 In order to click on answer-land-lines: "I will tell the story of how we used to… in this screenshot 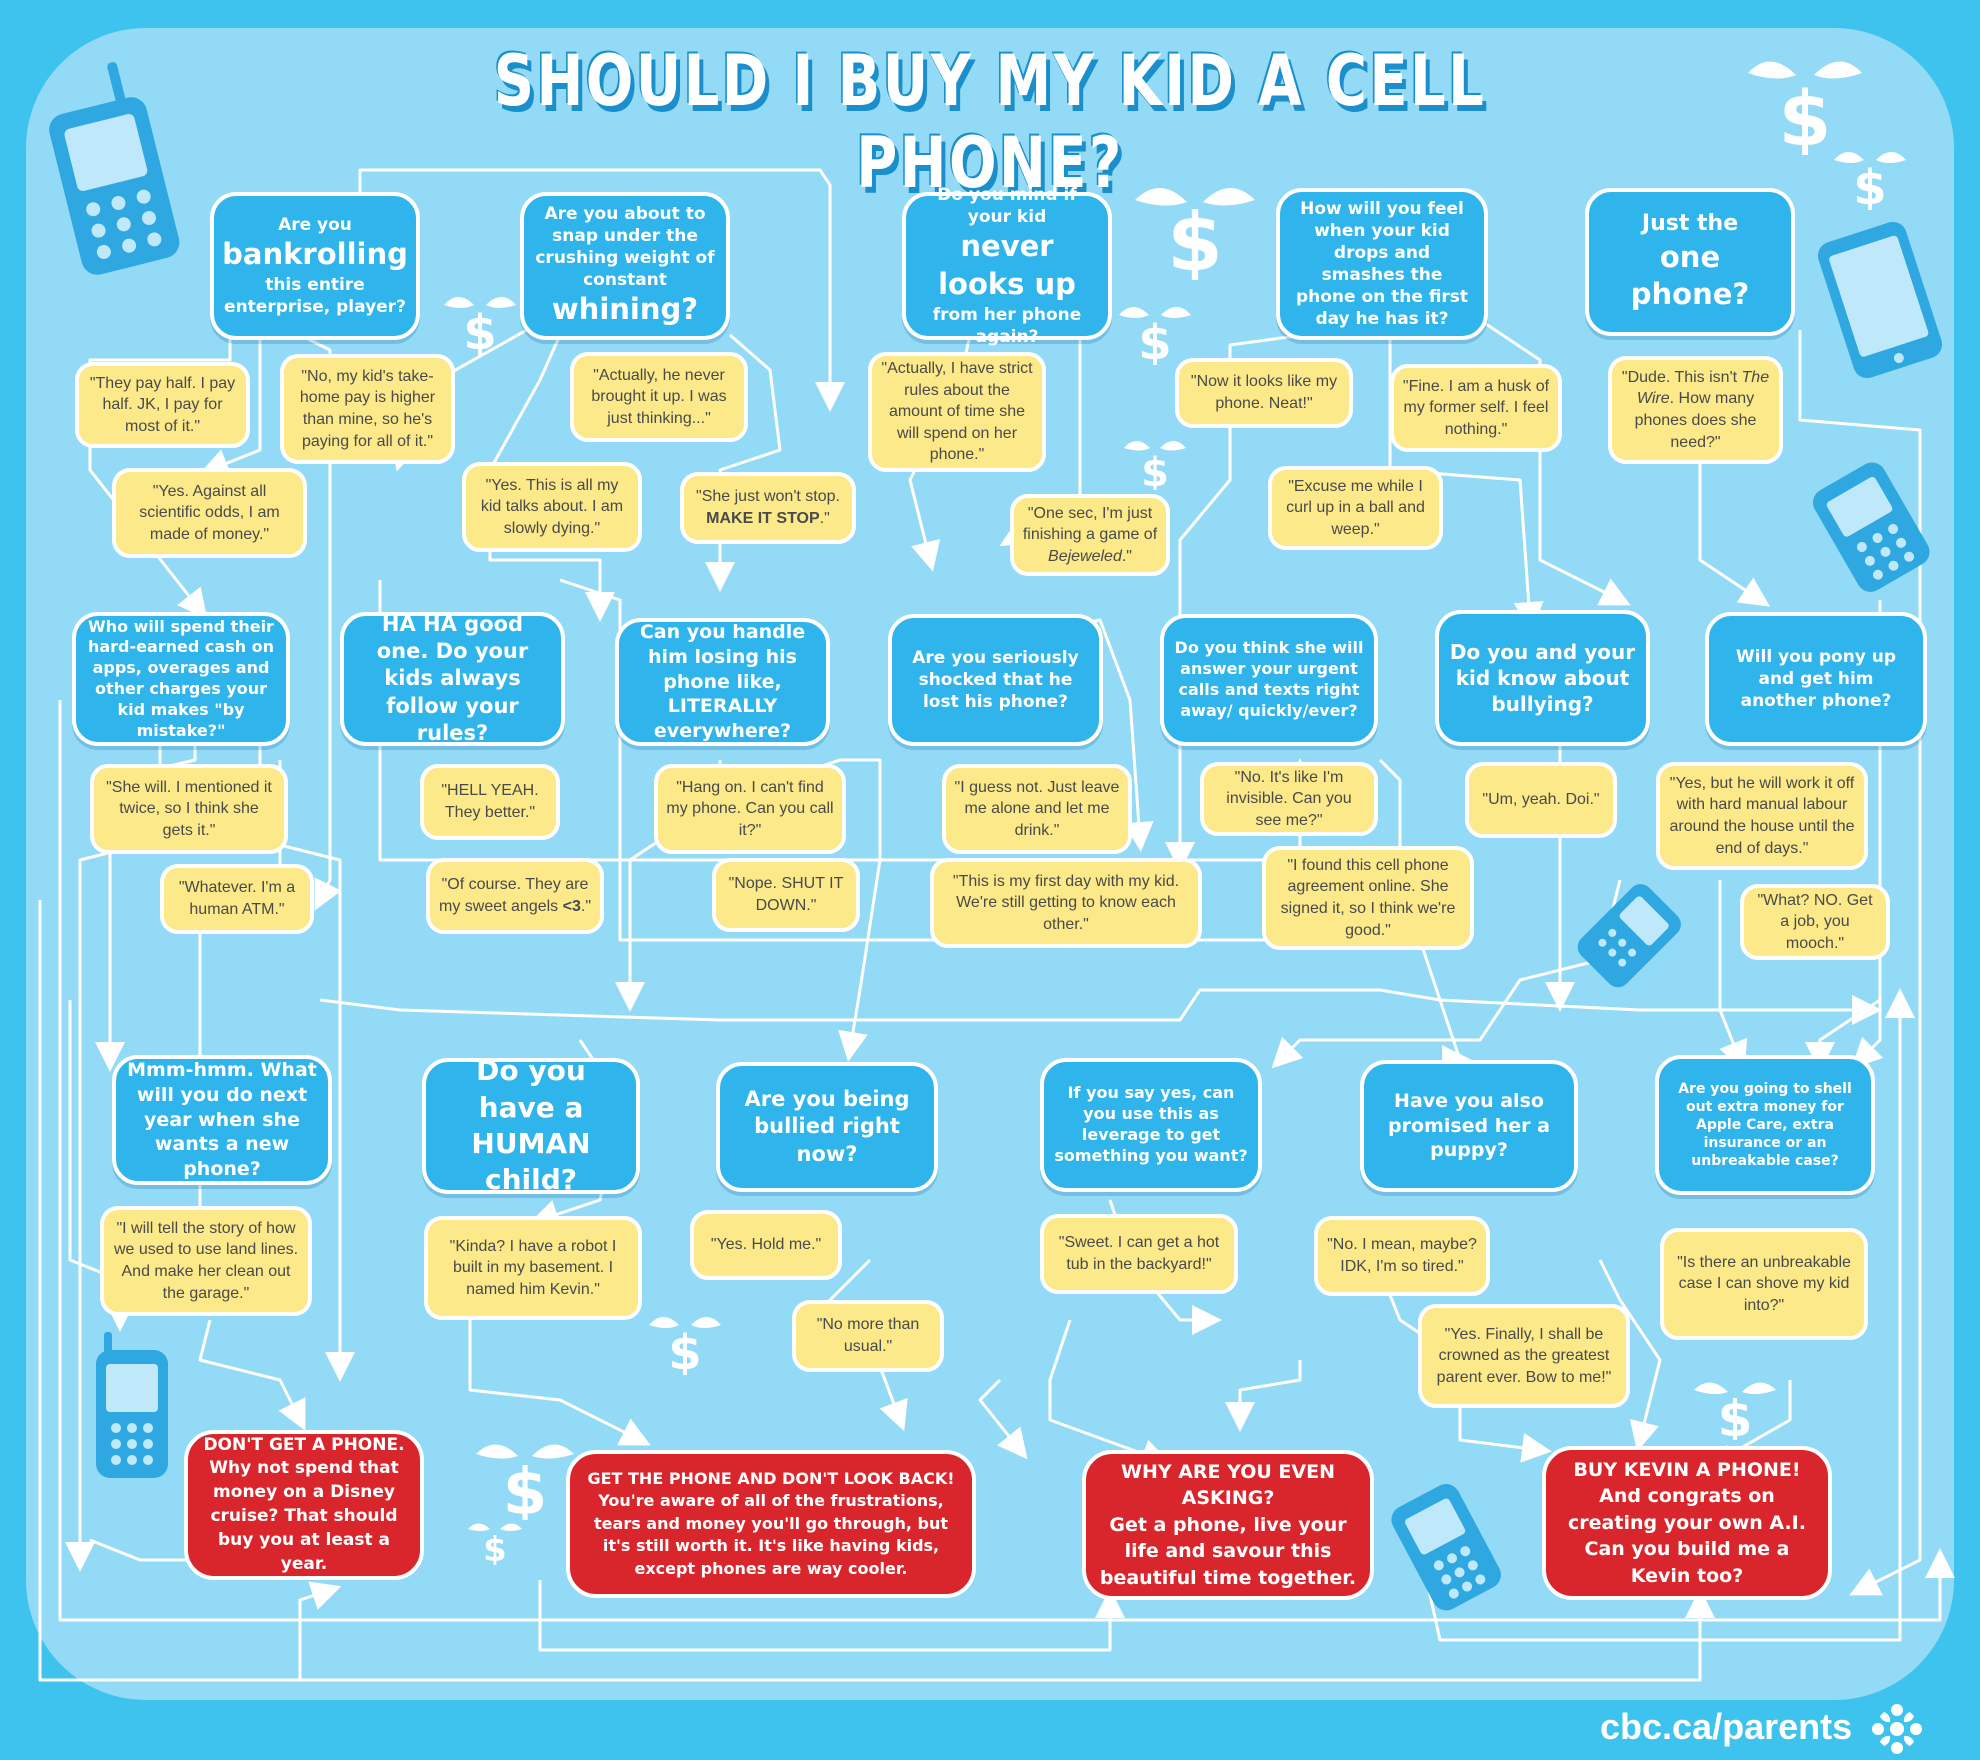, I will do `click(206, 1261)`.